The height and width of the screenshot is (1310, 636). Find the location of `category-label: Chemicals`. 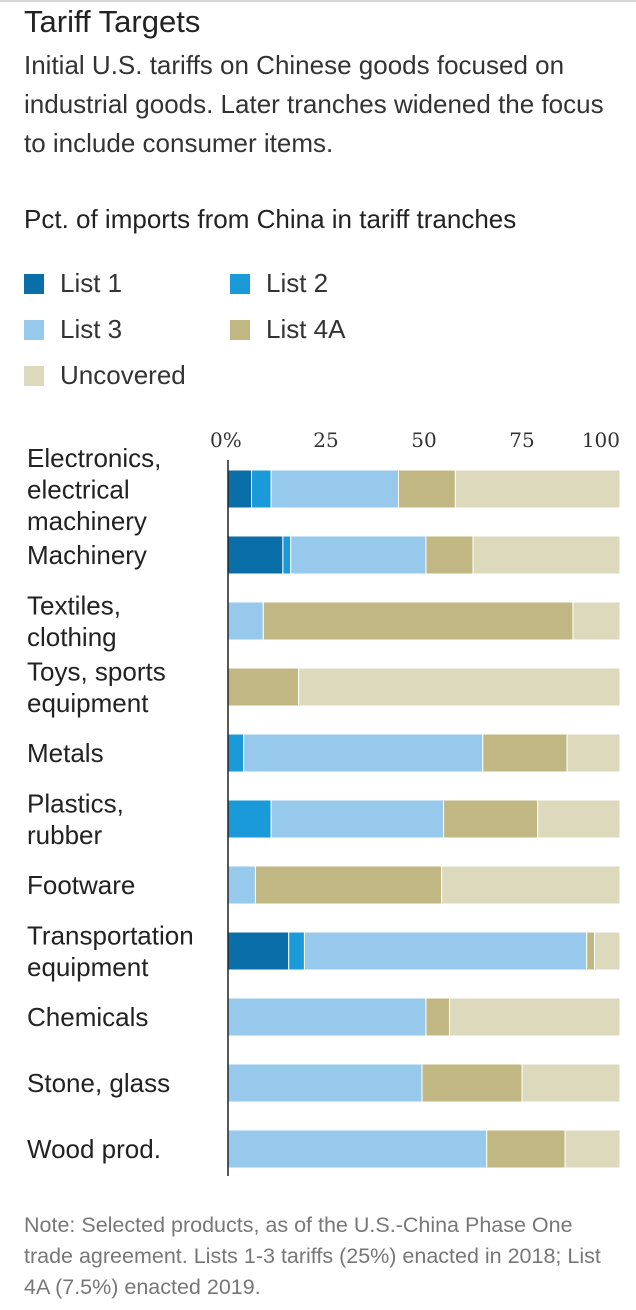

category-label: Chemicals is located at coordinates (87, 1017).